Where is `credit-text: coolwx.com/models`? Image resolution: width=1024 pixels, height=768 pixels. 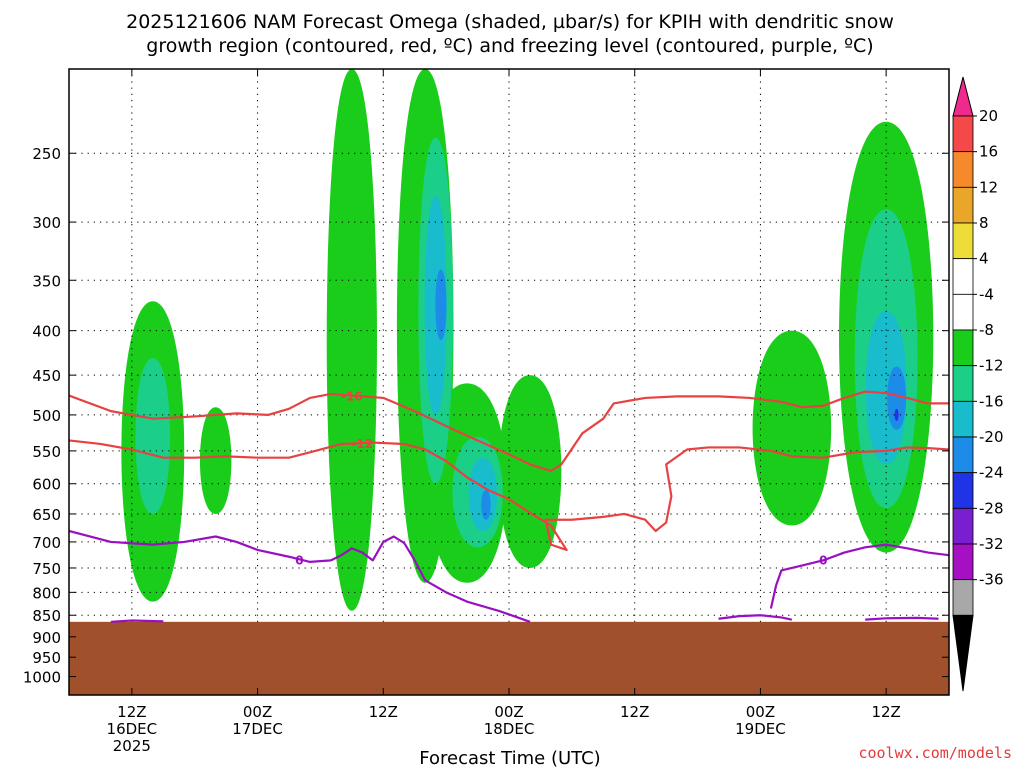 credit-text: coolwx.com/models is located at coordinates (935, 753).